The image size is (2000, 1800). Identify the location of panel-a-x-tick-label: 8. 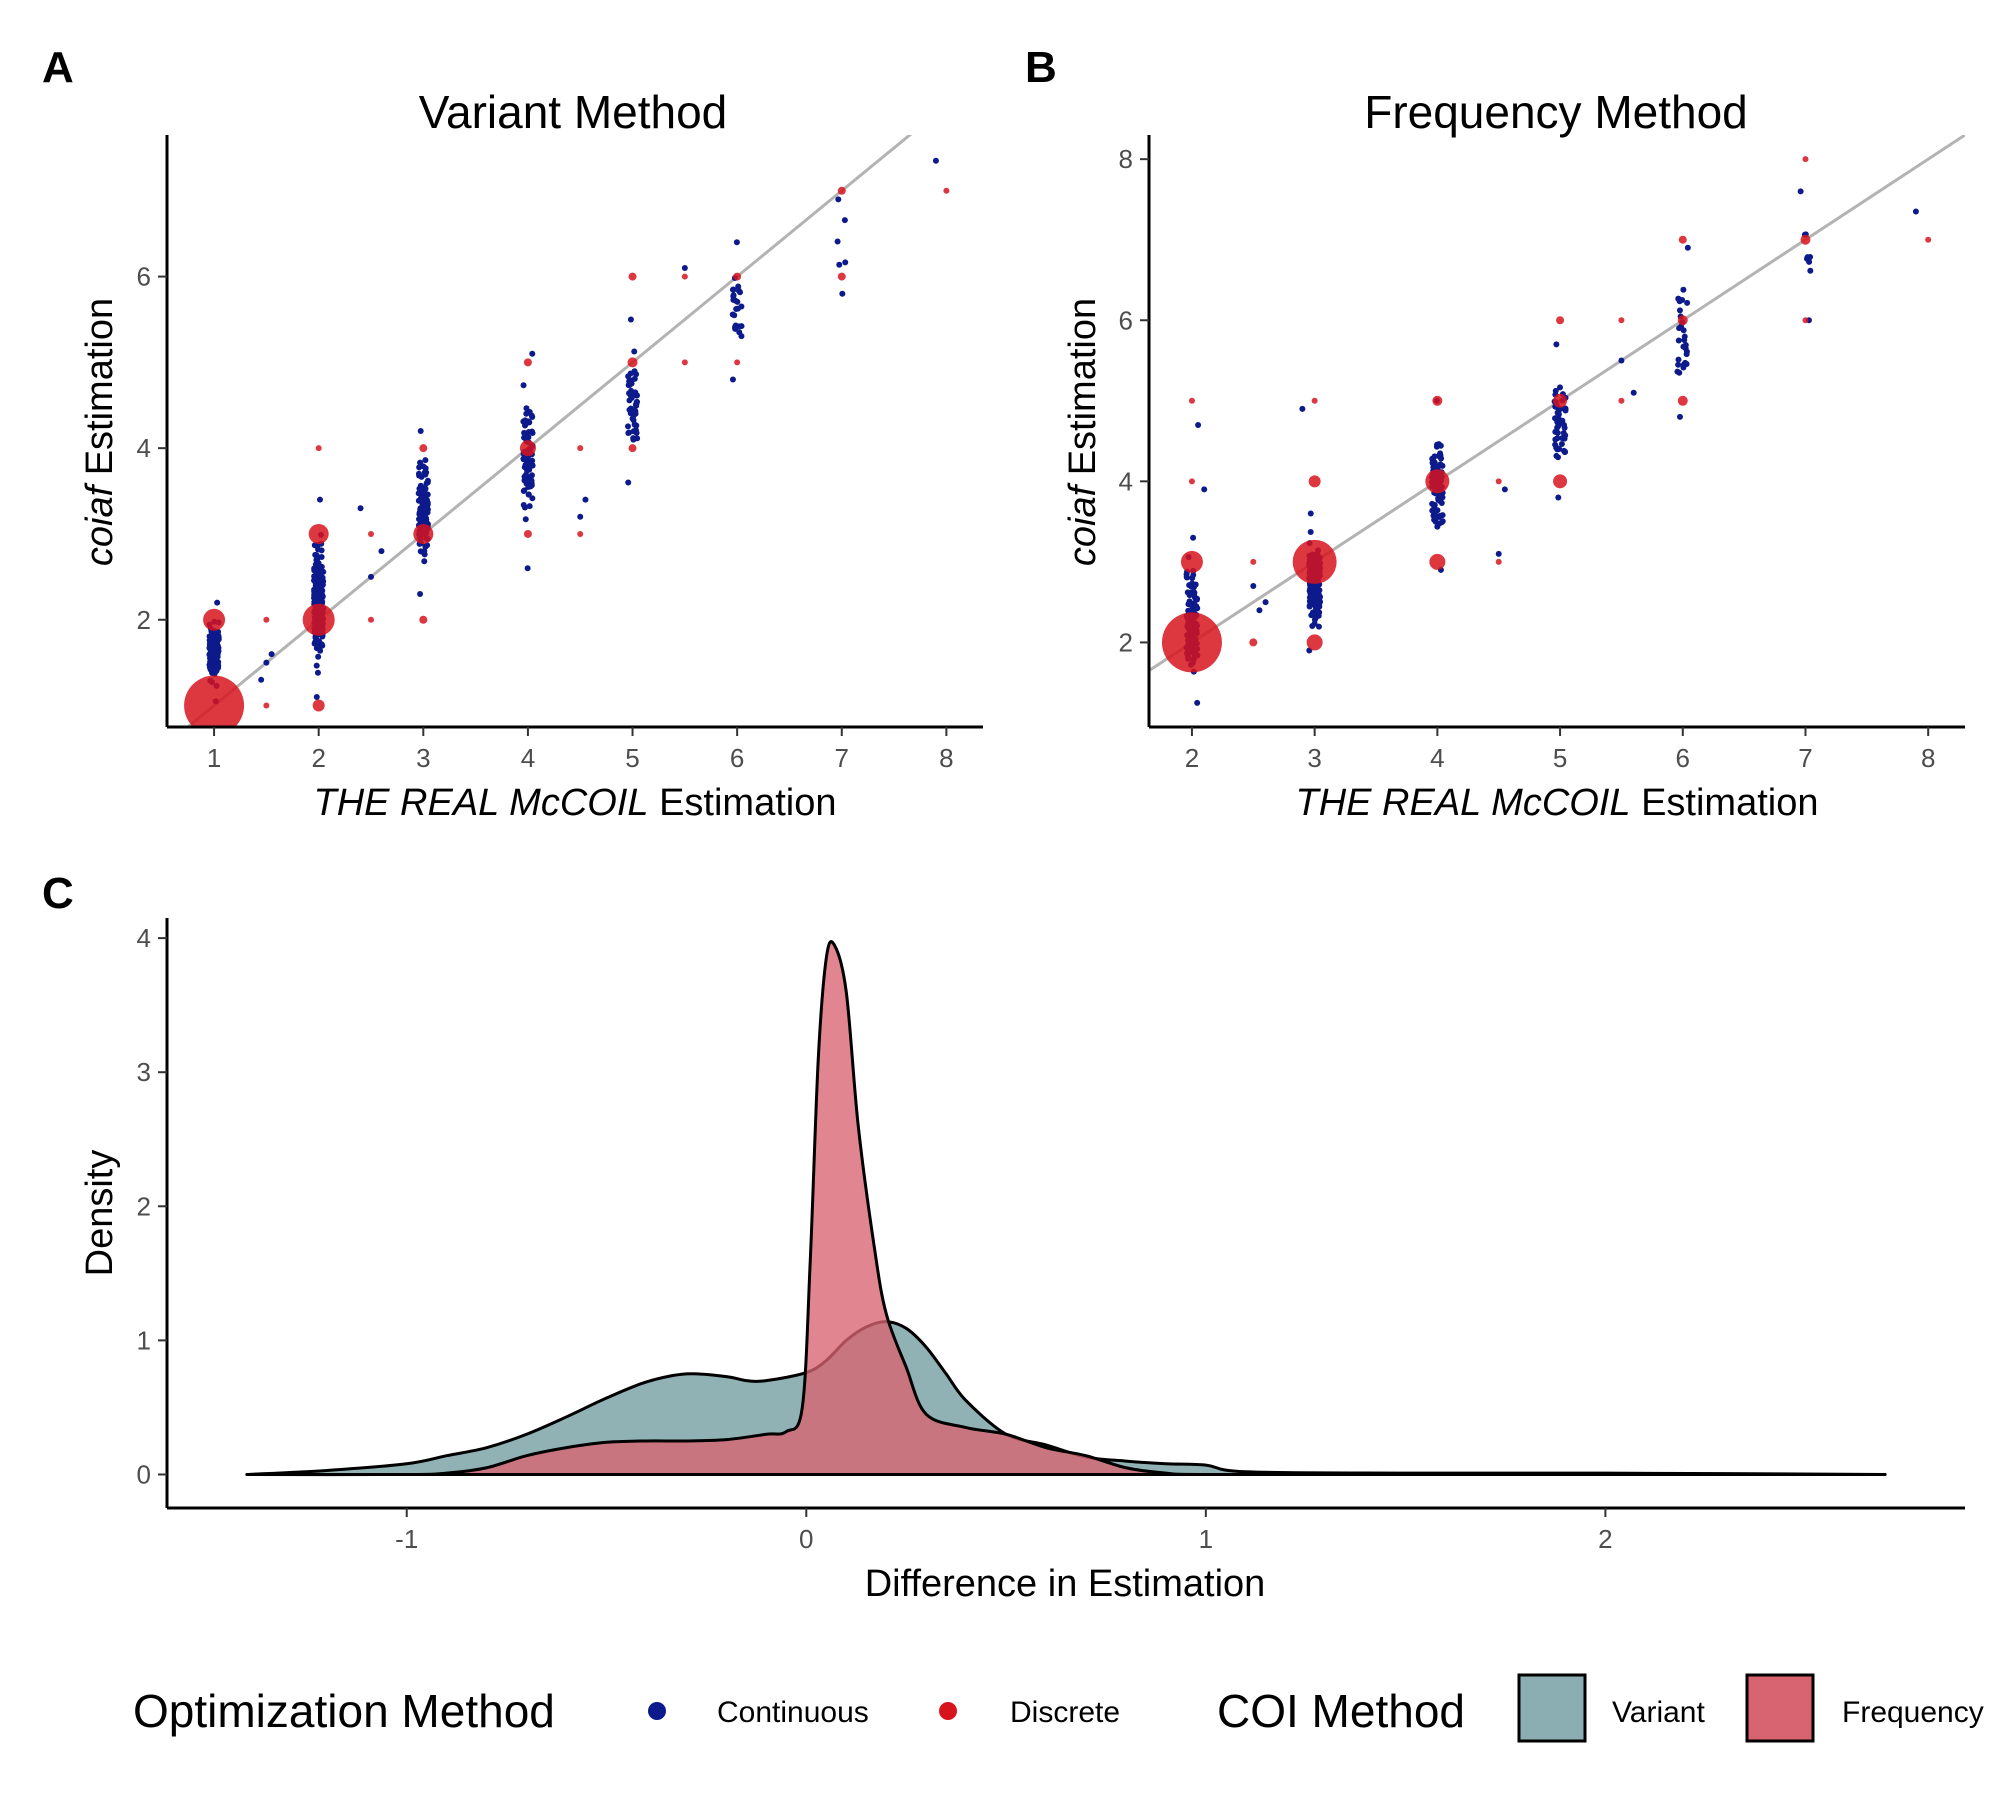
(946, 758).